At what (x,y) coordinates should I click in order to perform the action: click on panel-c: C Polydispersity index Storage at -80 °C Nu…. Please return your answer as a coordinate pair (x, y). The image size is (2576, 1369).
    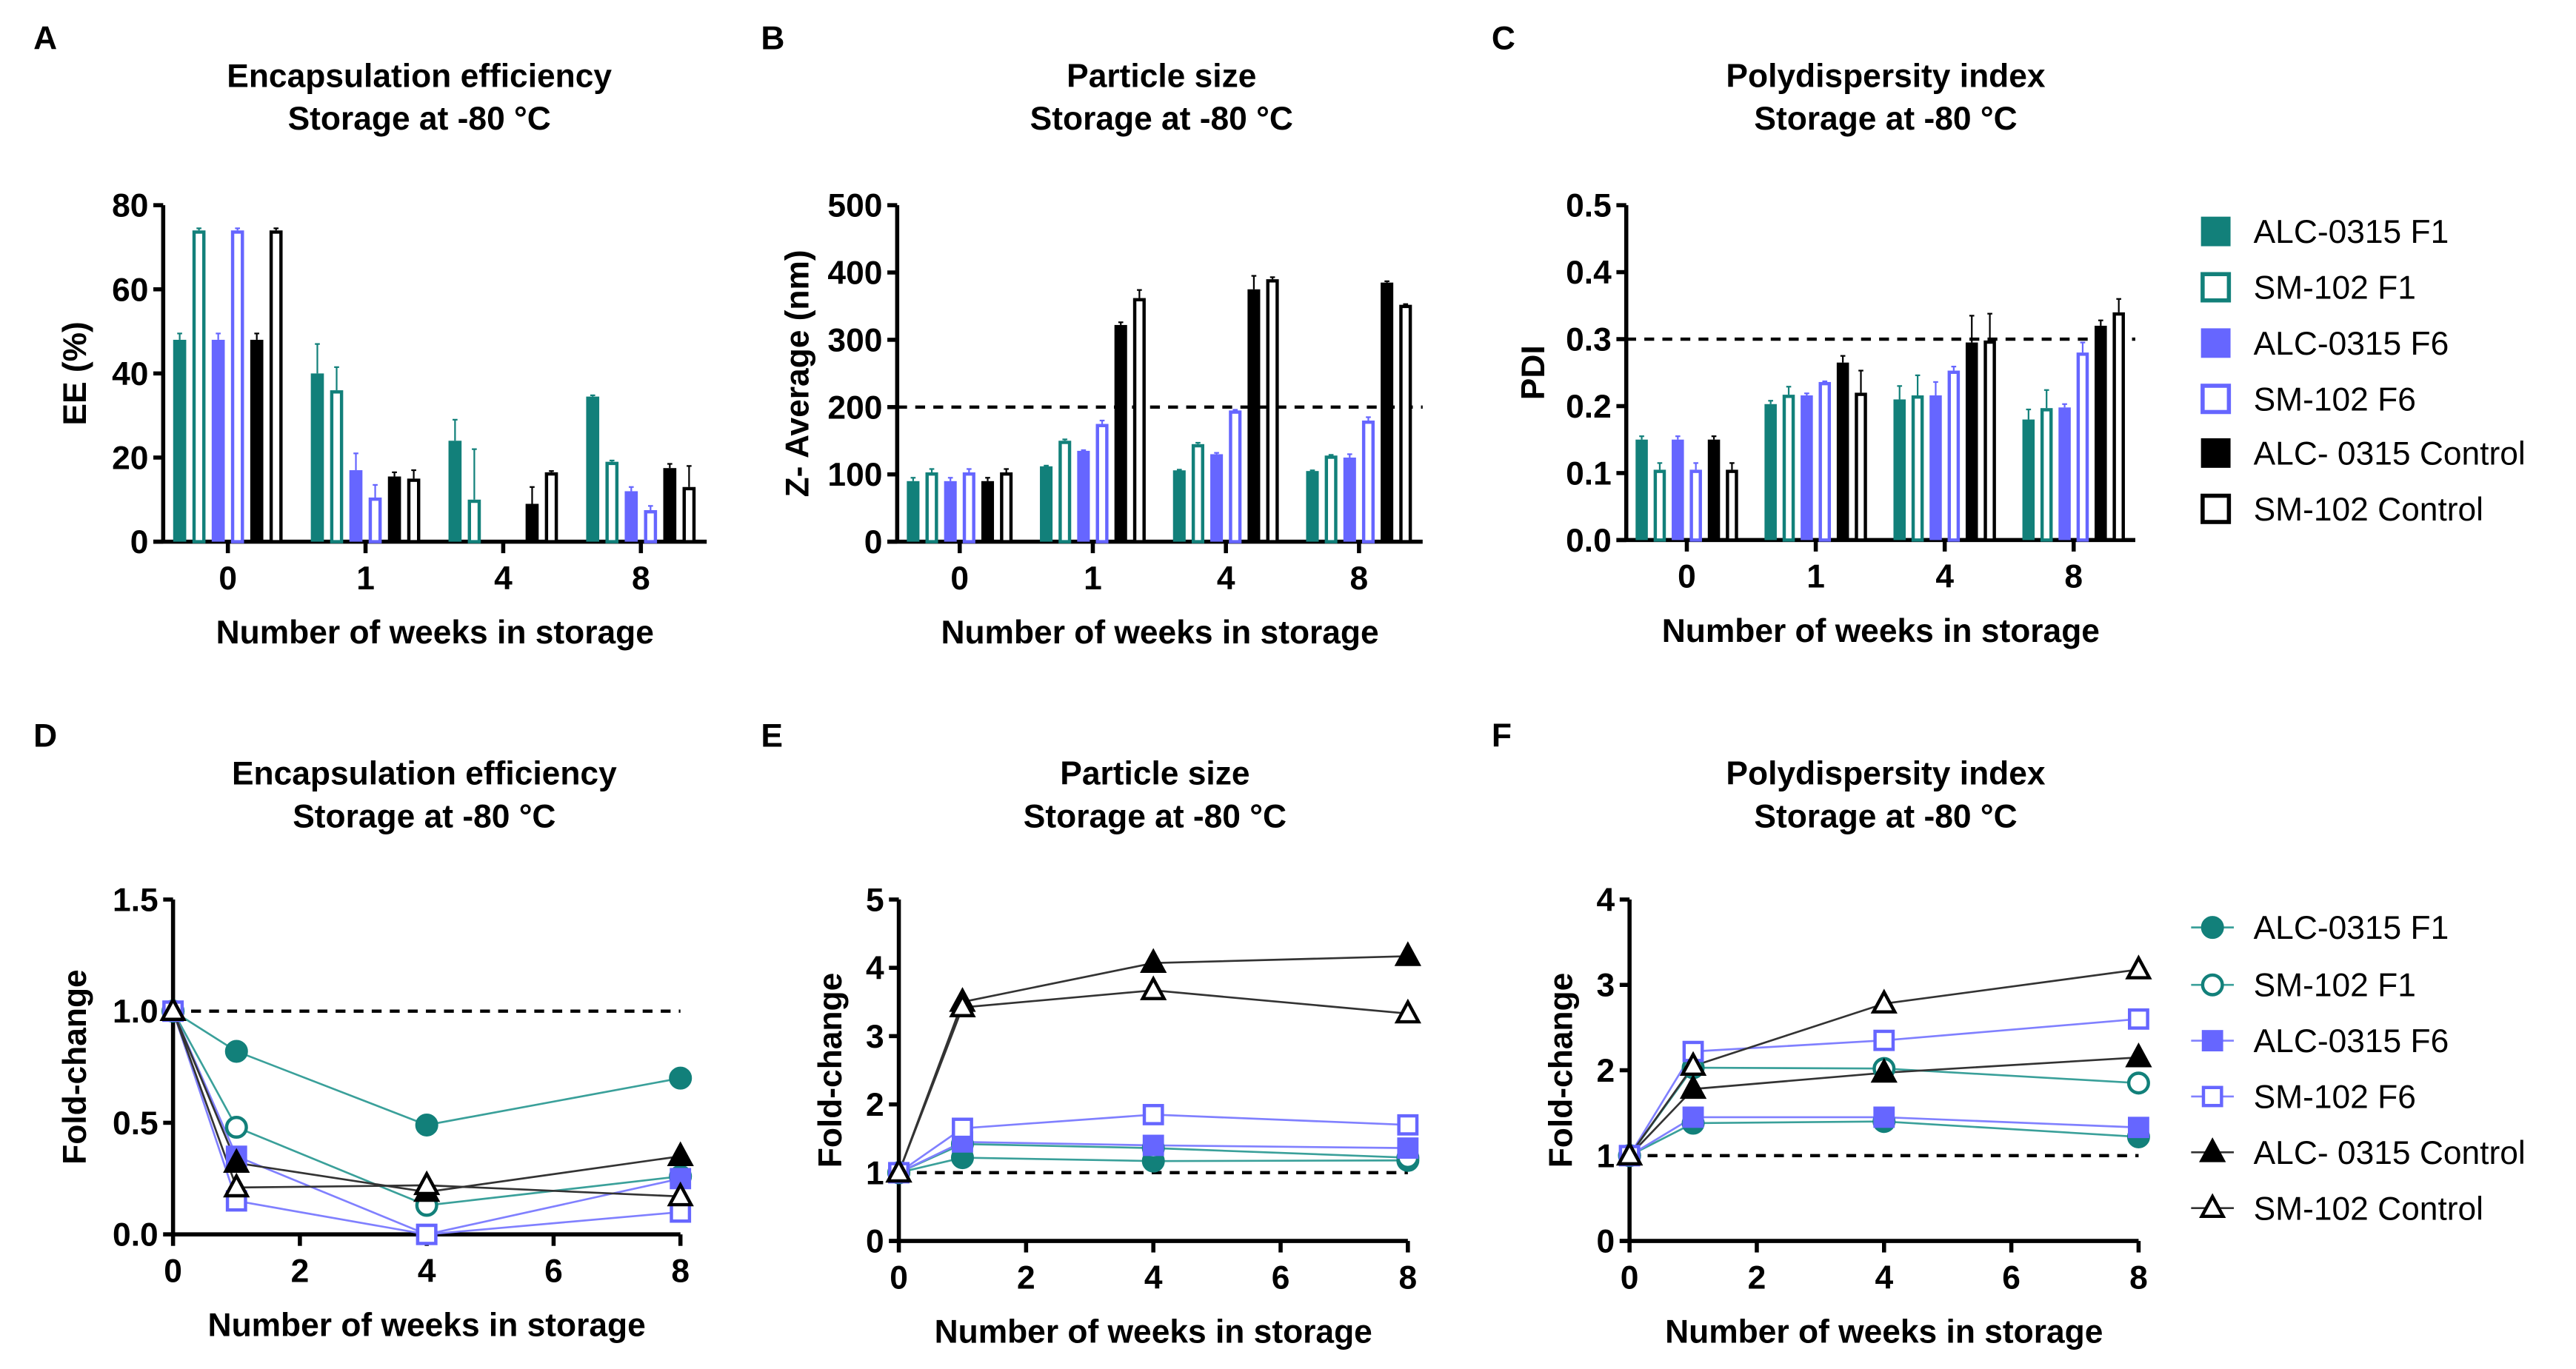
    Looking at the image, I should click on (1814, 335).